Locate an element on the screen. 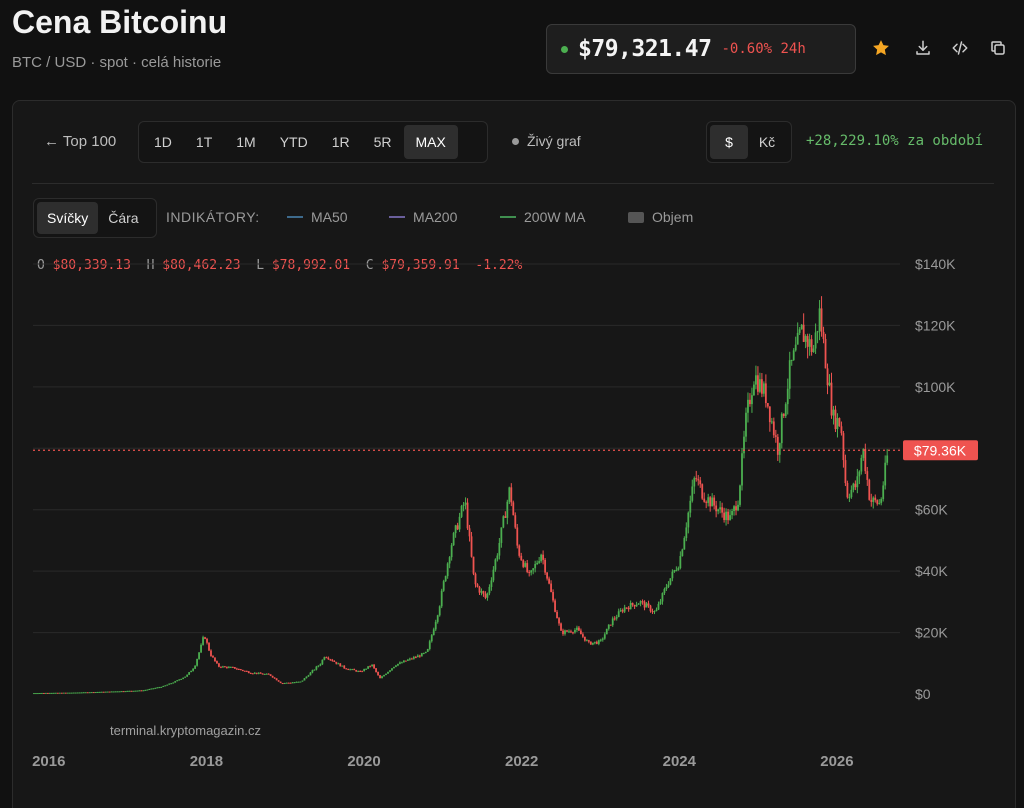  range-1m-button: 1M is located at coordinates (246, 142).